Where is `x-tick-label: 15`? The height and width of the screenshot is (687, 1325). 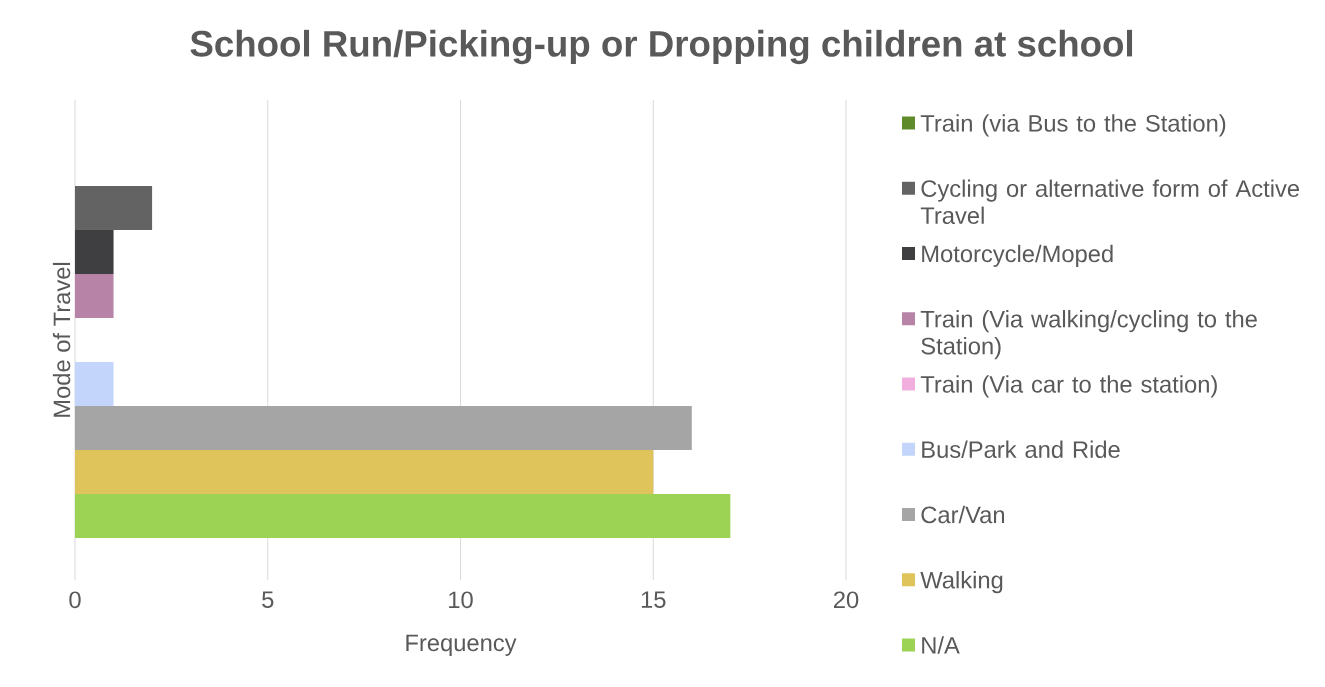
x-tick-label: 15 is located at coordinates (653, 599).